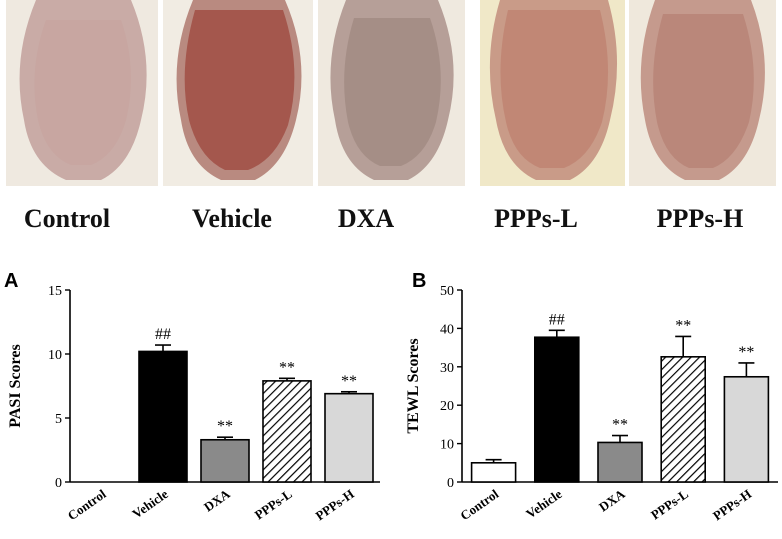 Image resolution: width=782 pixels, height=539 pixels. I want to click on photo-dxa, so click(391, 93).